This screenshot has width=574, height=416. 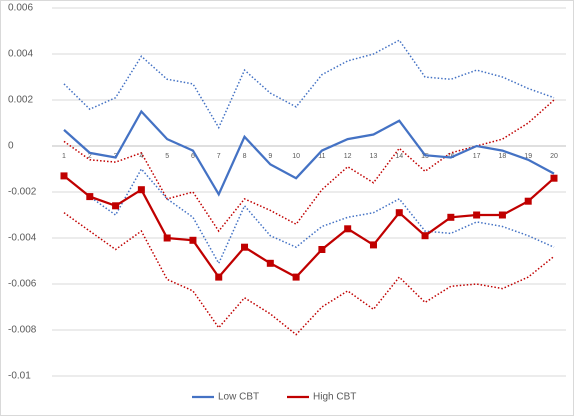 I want to click on x-tick-label: 7, so click(x=219, y=156).